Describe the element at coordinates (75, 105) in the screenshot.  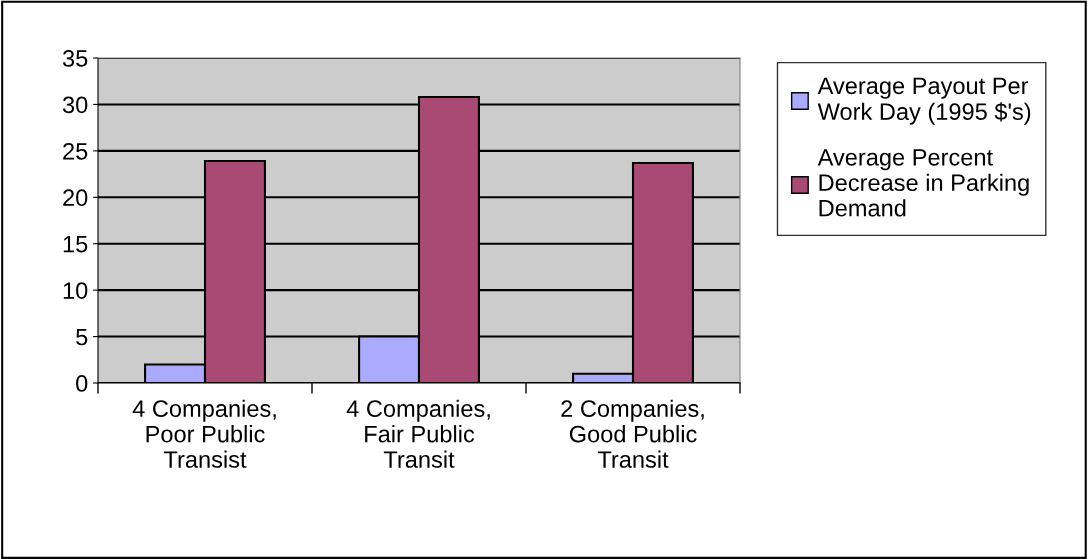
I see `y-tick-label: 30` at that location.